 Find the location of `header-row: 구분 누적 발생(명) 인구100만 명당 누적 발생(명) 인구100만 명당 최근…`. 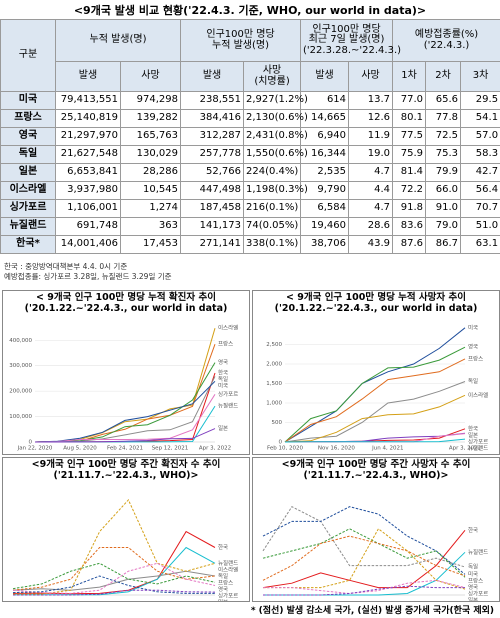

header-row: 구분 누적 발생(명) 인구100만 명당 누적 발생(명) 인구100만 명당 최근… is located at coordinates (250, 55).